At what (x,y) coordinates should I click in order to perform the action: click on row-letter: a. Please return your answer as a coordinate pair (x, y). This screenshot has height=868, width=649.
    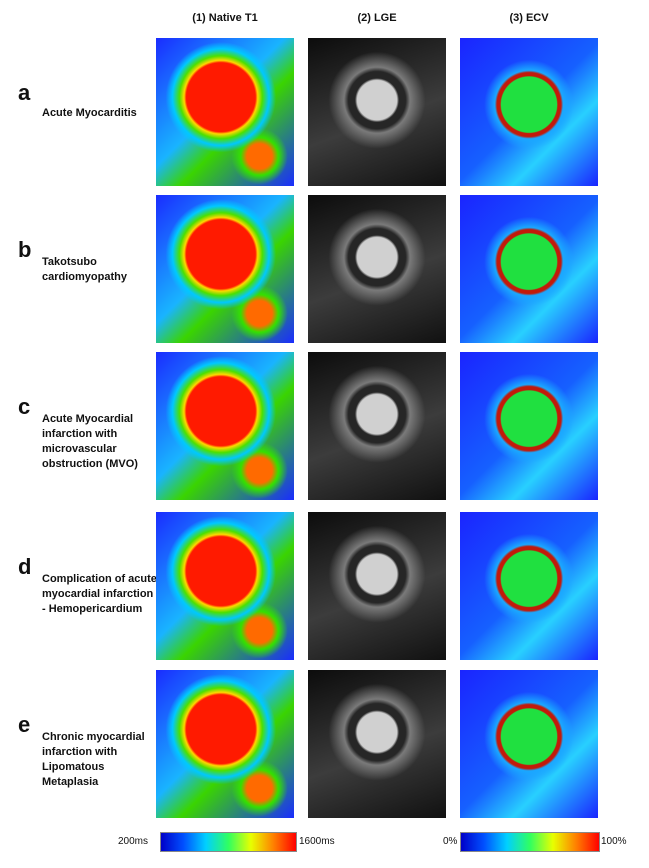
    Looking at the image, I should click on (24, 92).